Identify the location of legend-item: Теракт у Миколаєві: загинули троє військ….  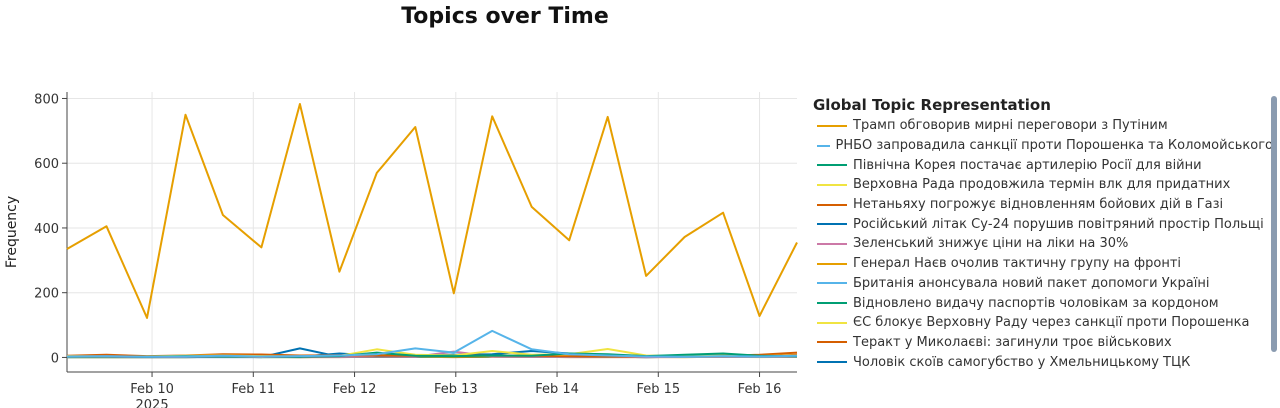
(1043, 343).